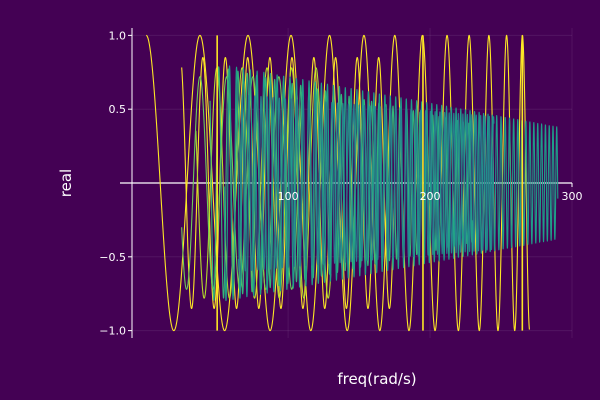 The image size is (600, 400). I want to click on x-tick-label: 200, so click(430, 196).